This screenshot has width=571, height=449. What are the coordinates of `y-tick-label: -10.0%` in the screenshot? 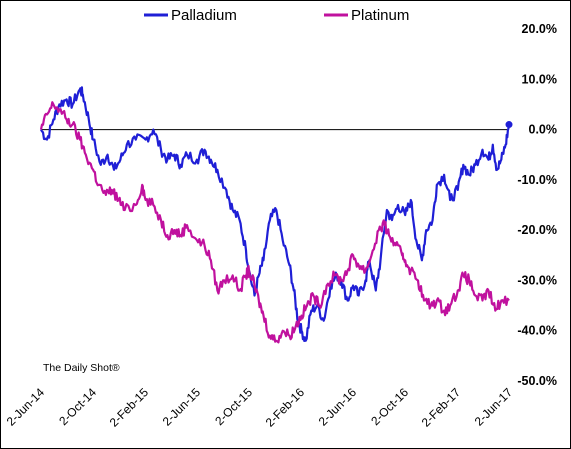 It's located at (537, 180).